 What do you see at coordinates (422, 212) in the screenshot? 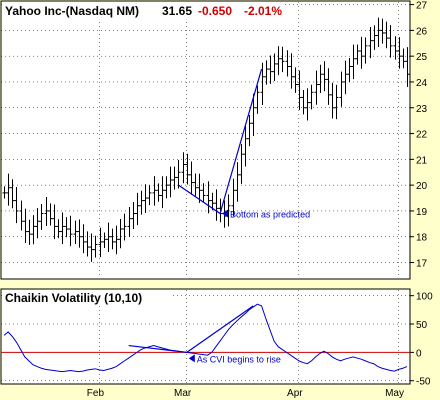
I see `price-tick-label: 19` at bounding box center [422, 212].